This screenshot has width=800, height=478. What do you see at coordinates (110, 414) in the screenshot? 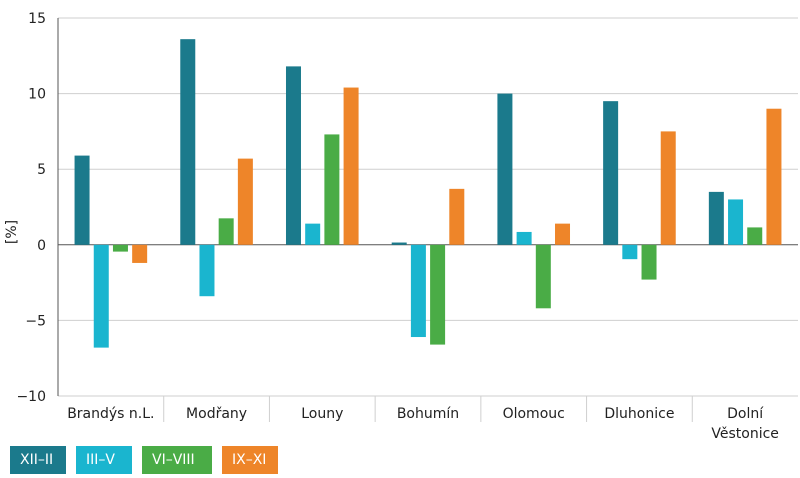
I see `category-label: Brandýs n.L.` at bounding box center [110, 414].